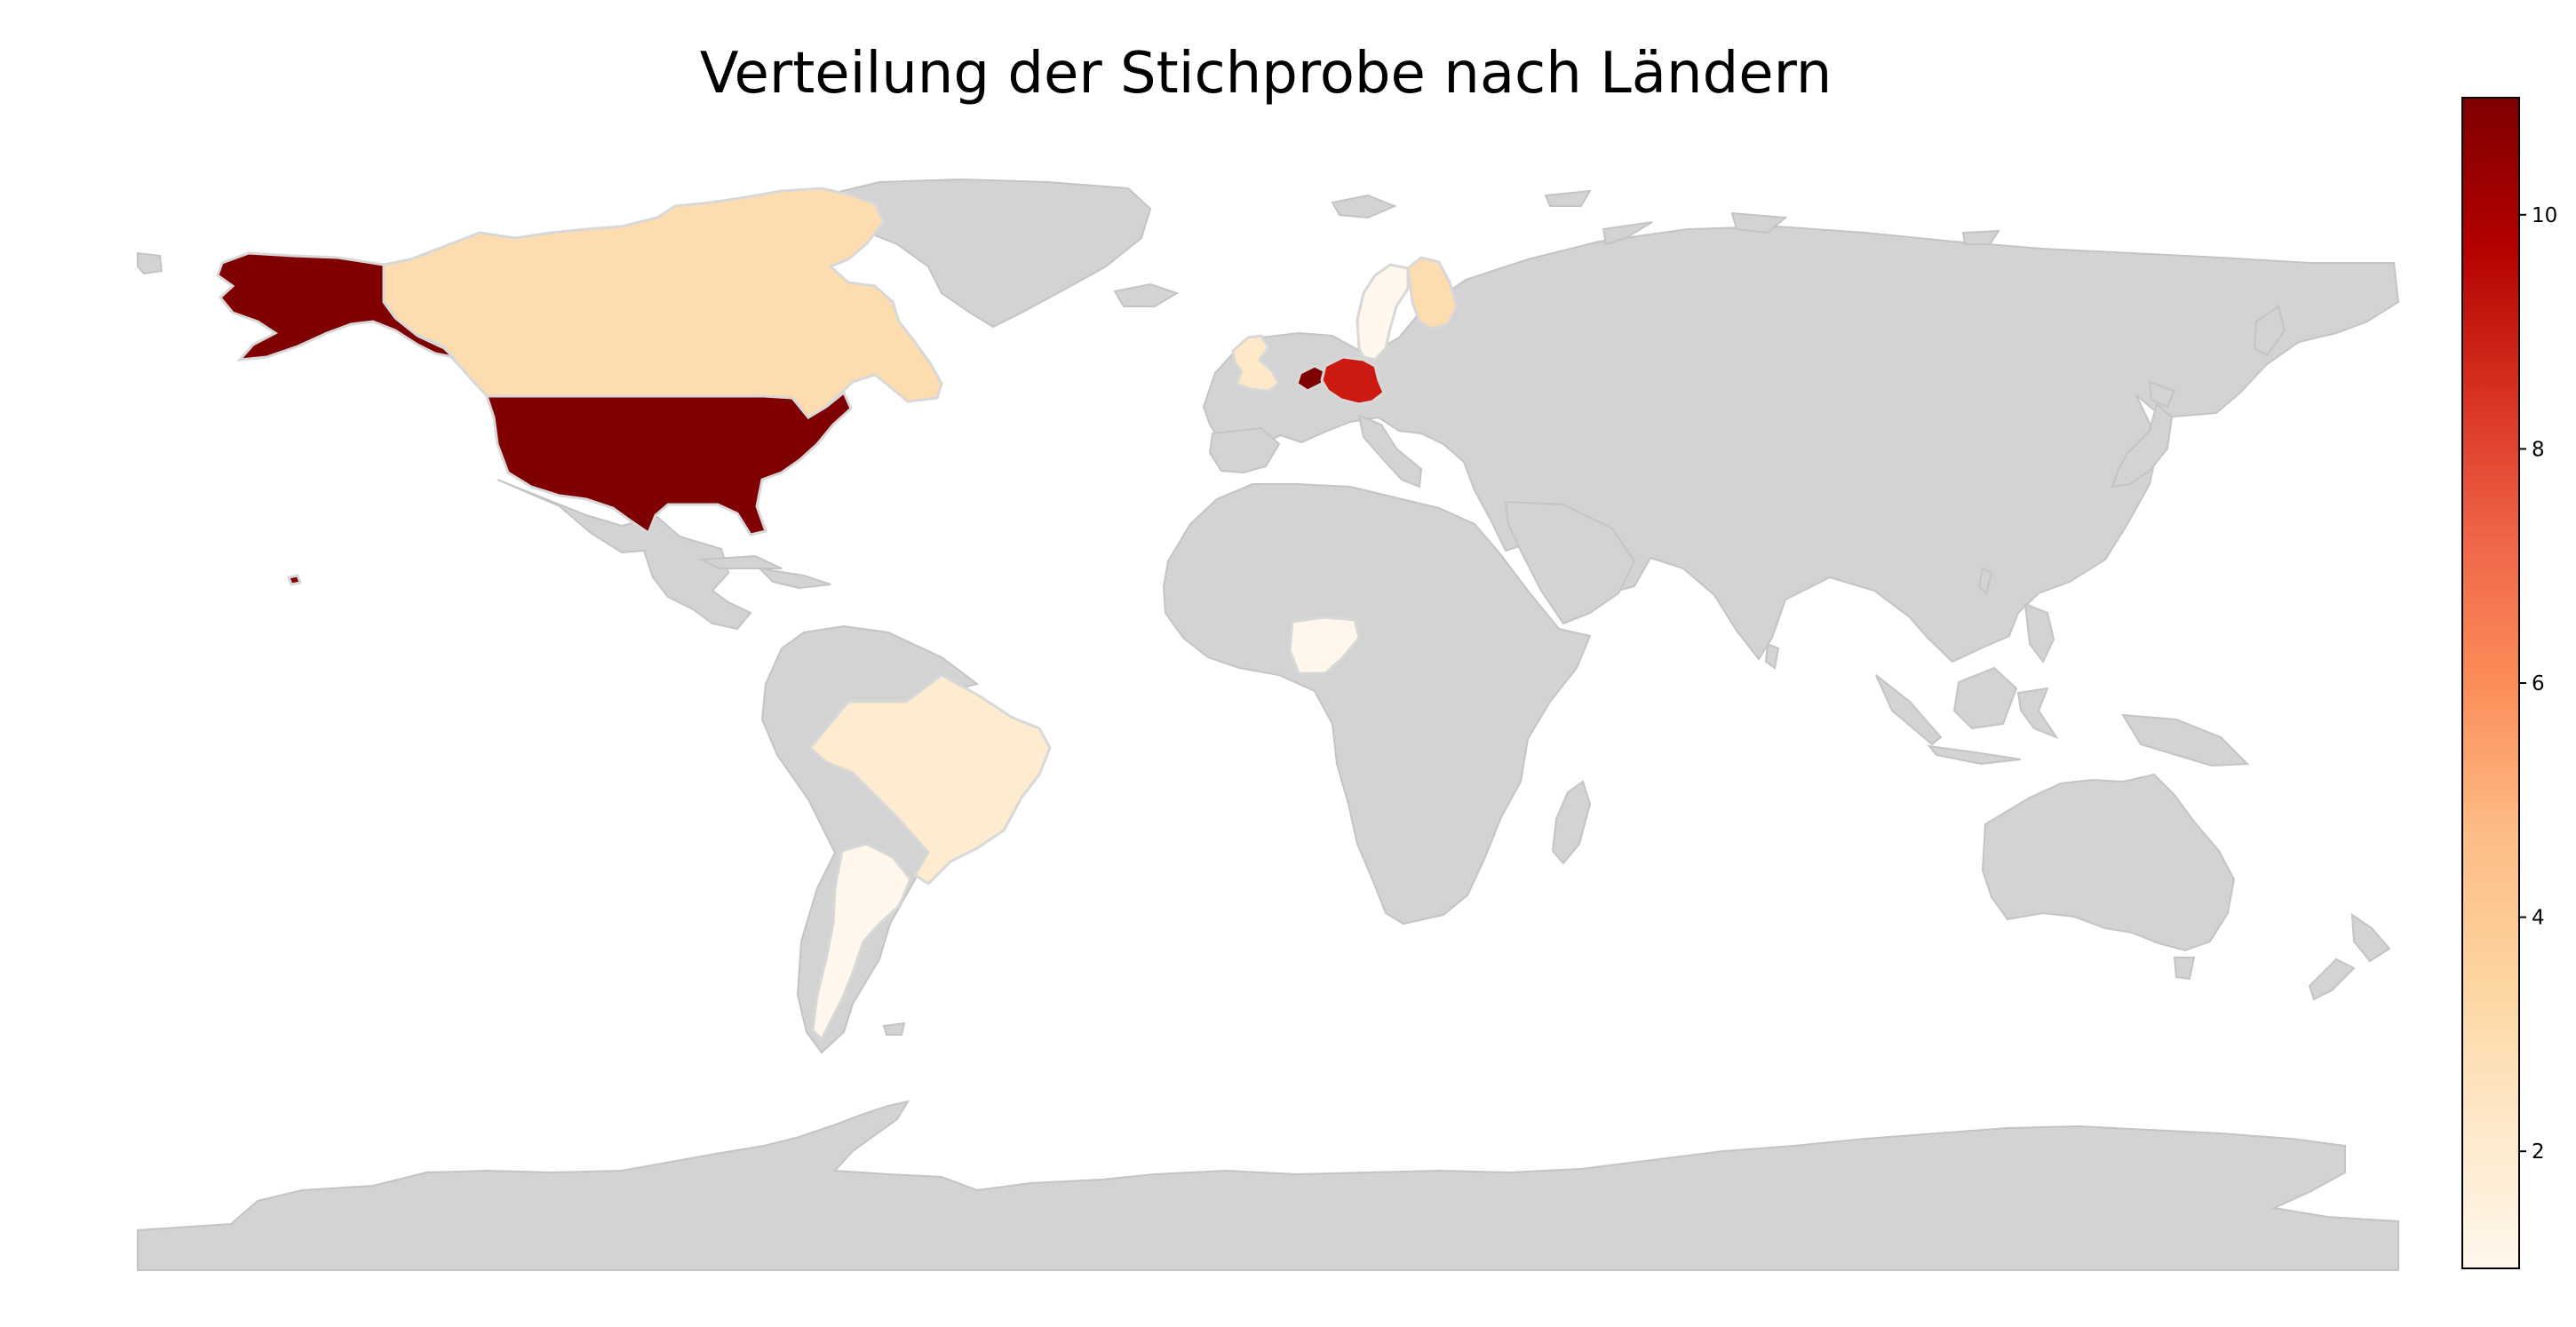 The height and width of the screenshot is (1327, 2576). Describe the element at coordinates (894, 1028) in the screenshot. I see `land-falklands` at that location.